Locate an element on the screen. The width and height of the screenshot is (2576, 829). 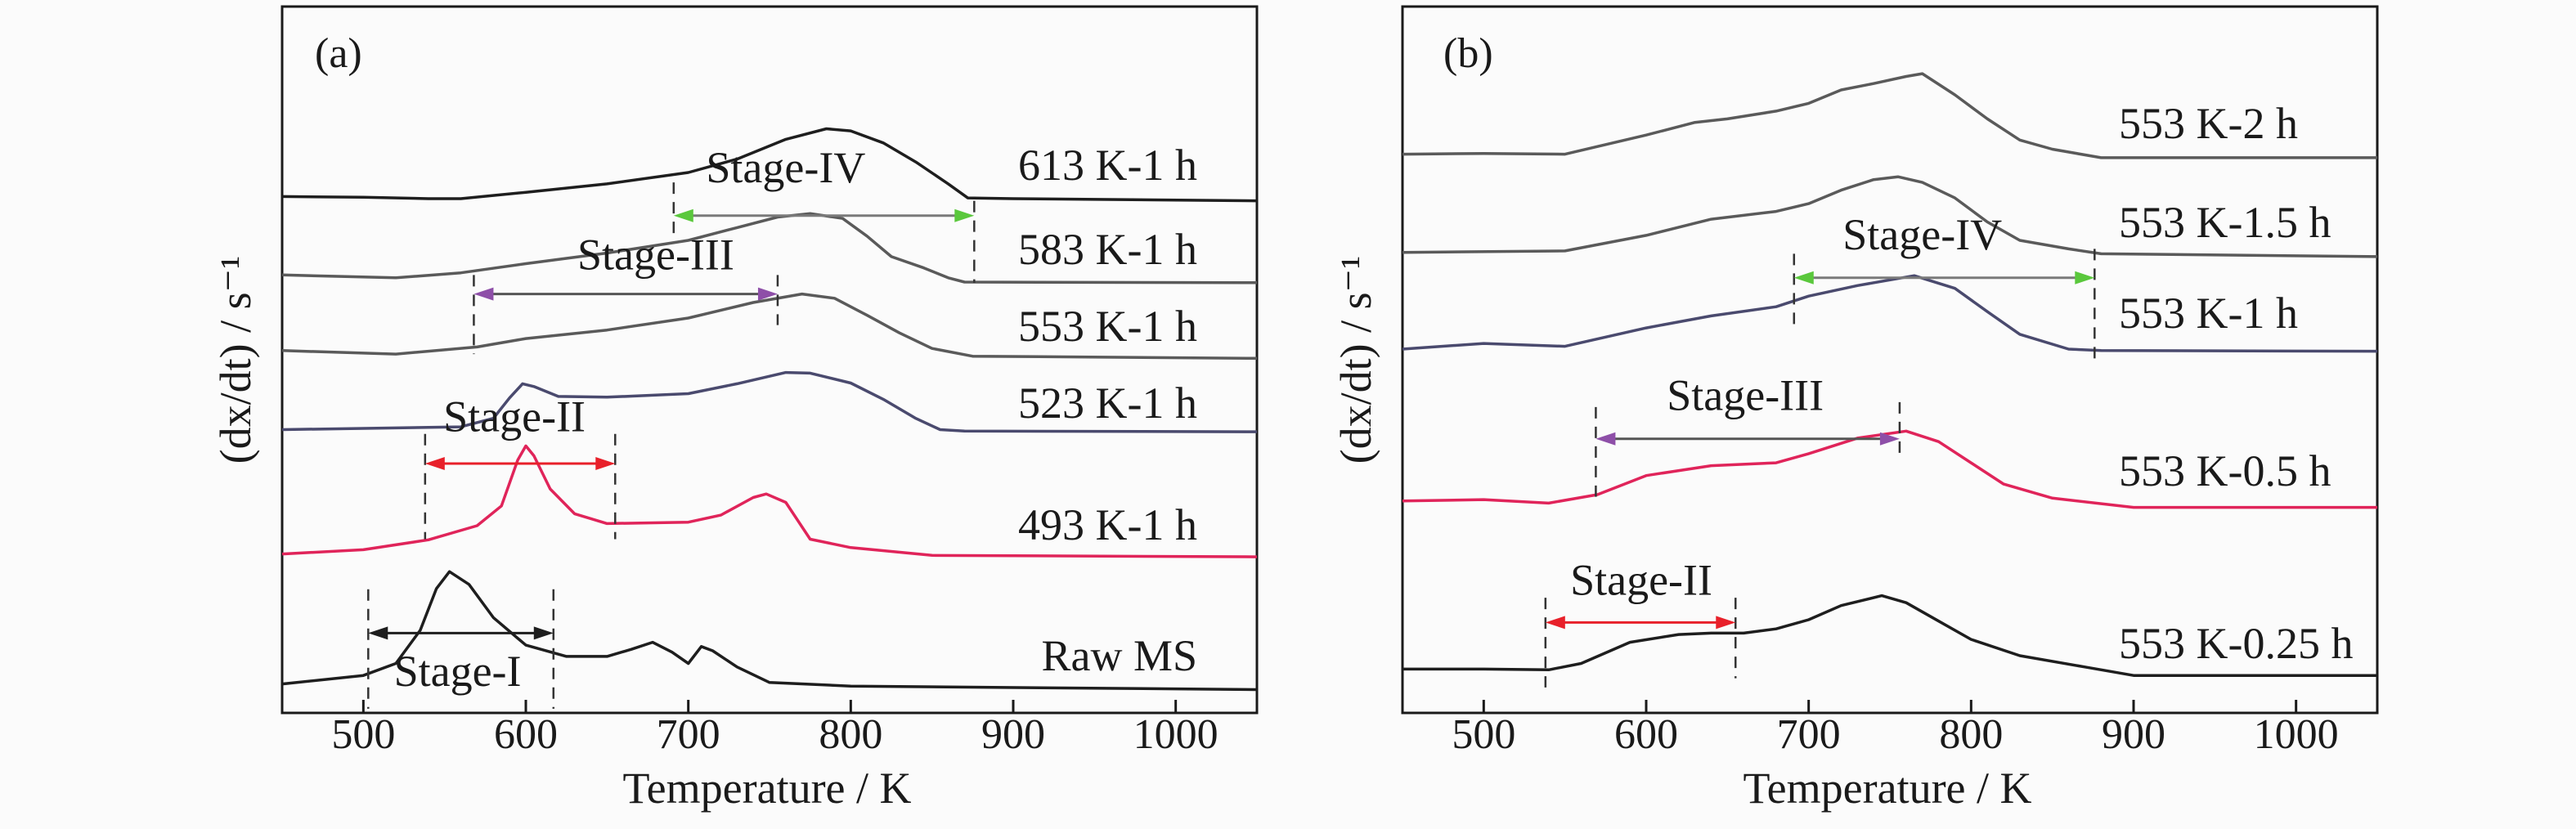
series-label: 553 K-0.25 h is located at coordinates (2236, 643).